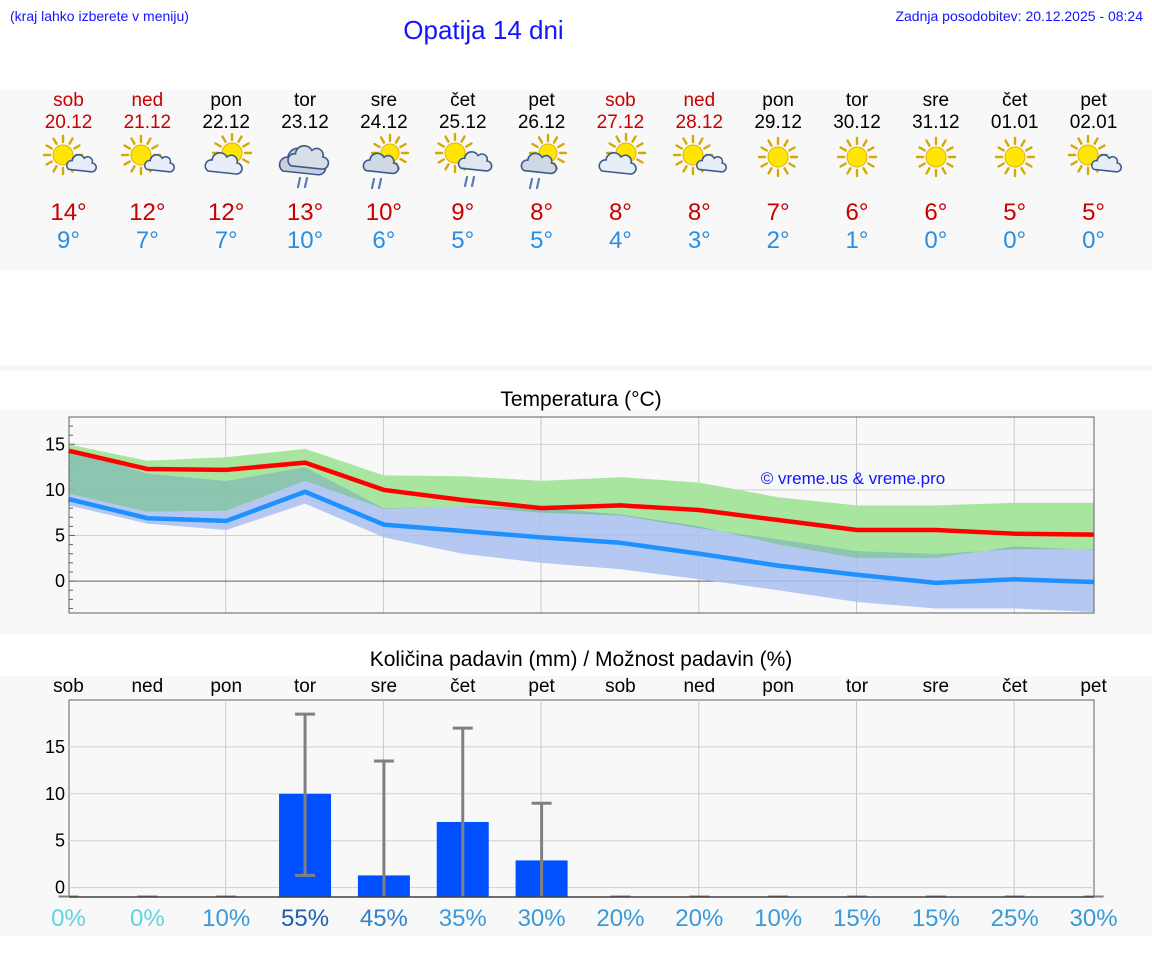 This screenshot has height=975, width=1152. What do you see at coordinates (463, 100) in the screenshot?
I see `day-name: čet` at bounding box center [463, 100].